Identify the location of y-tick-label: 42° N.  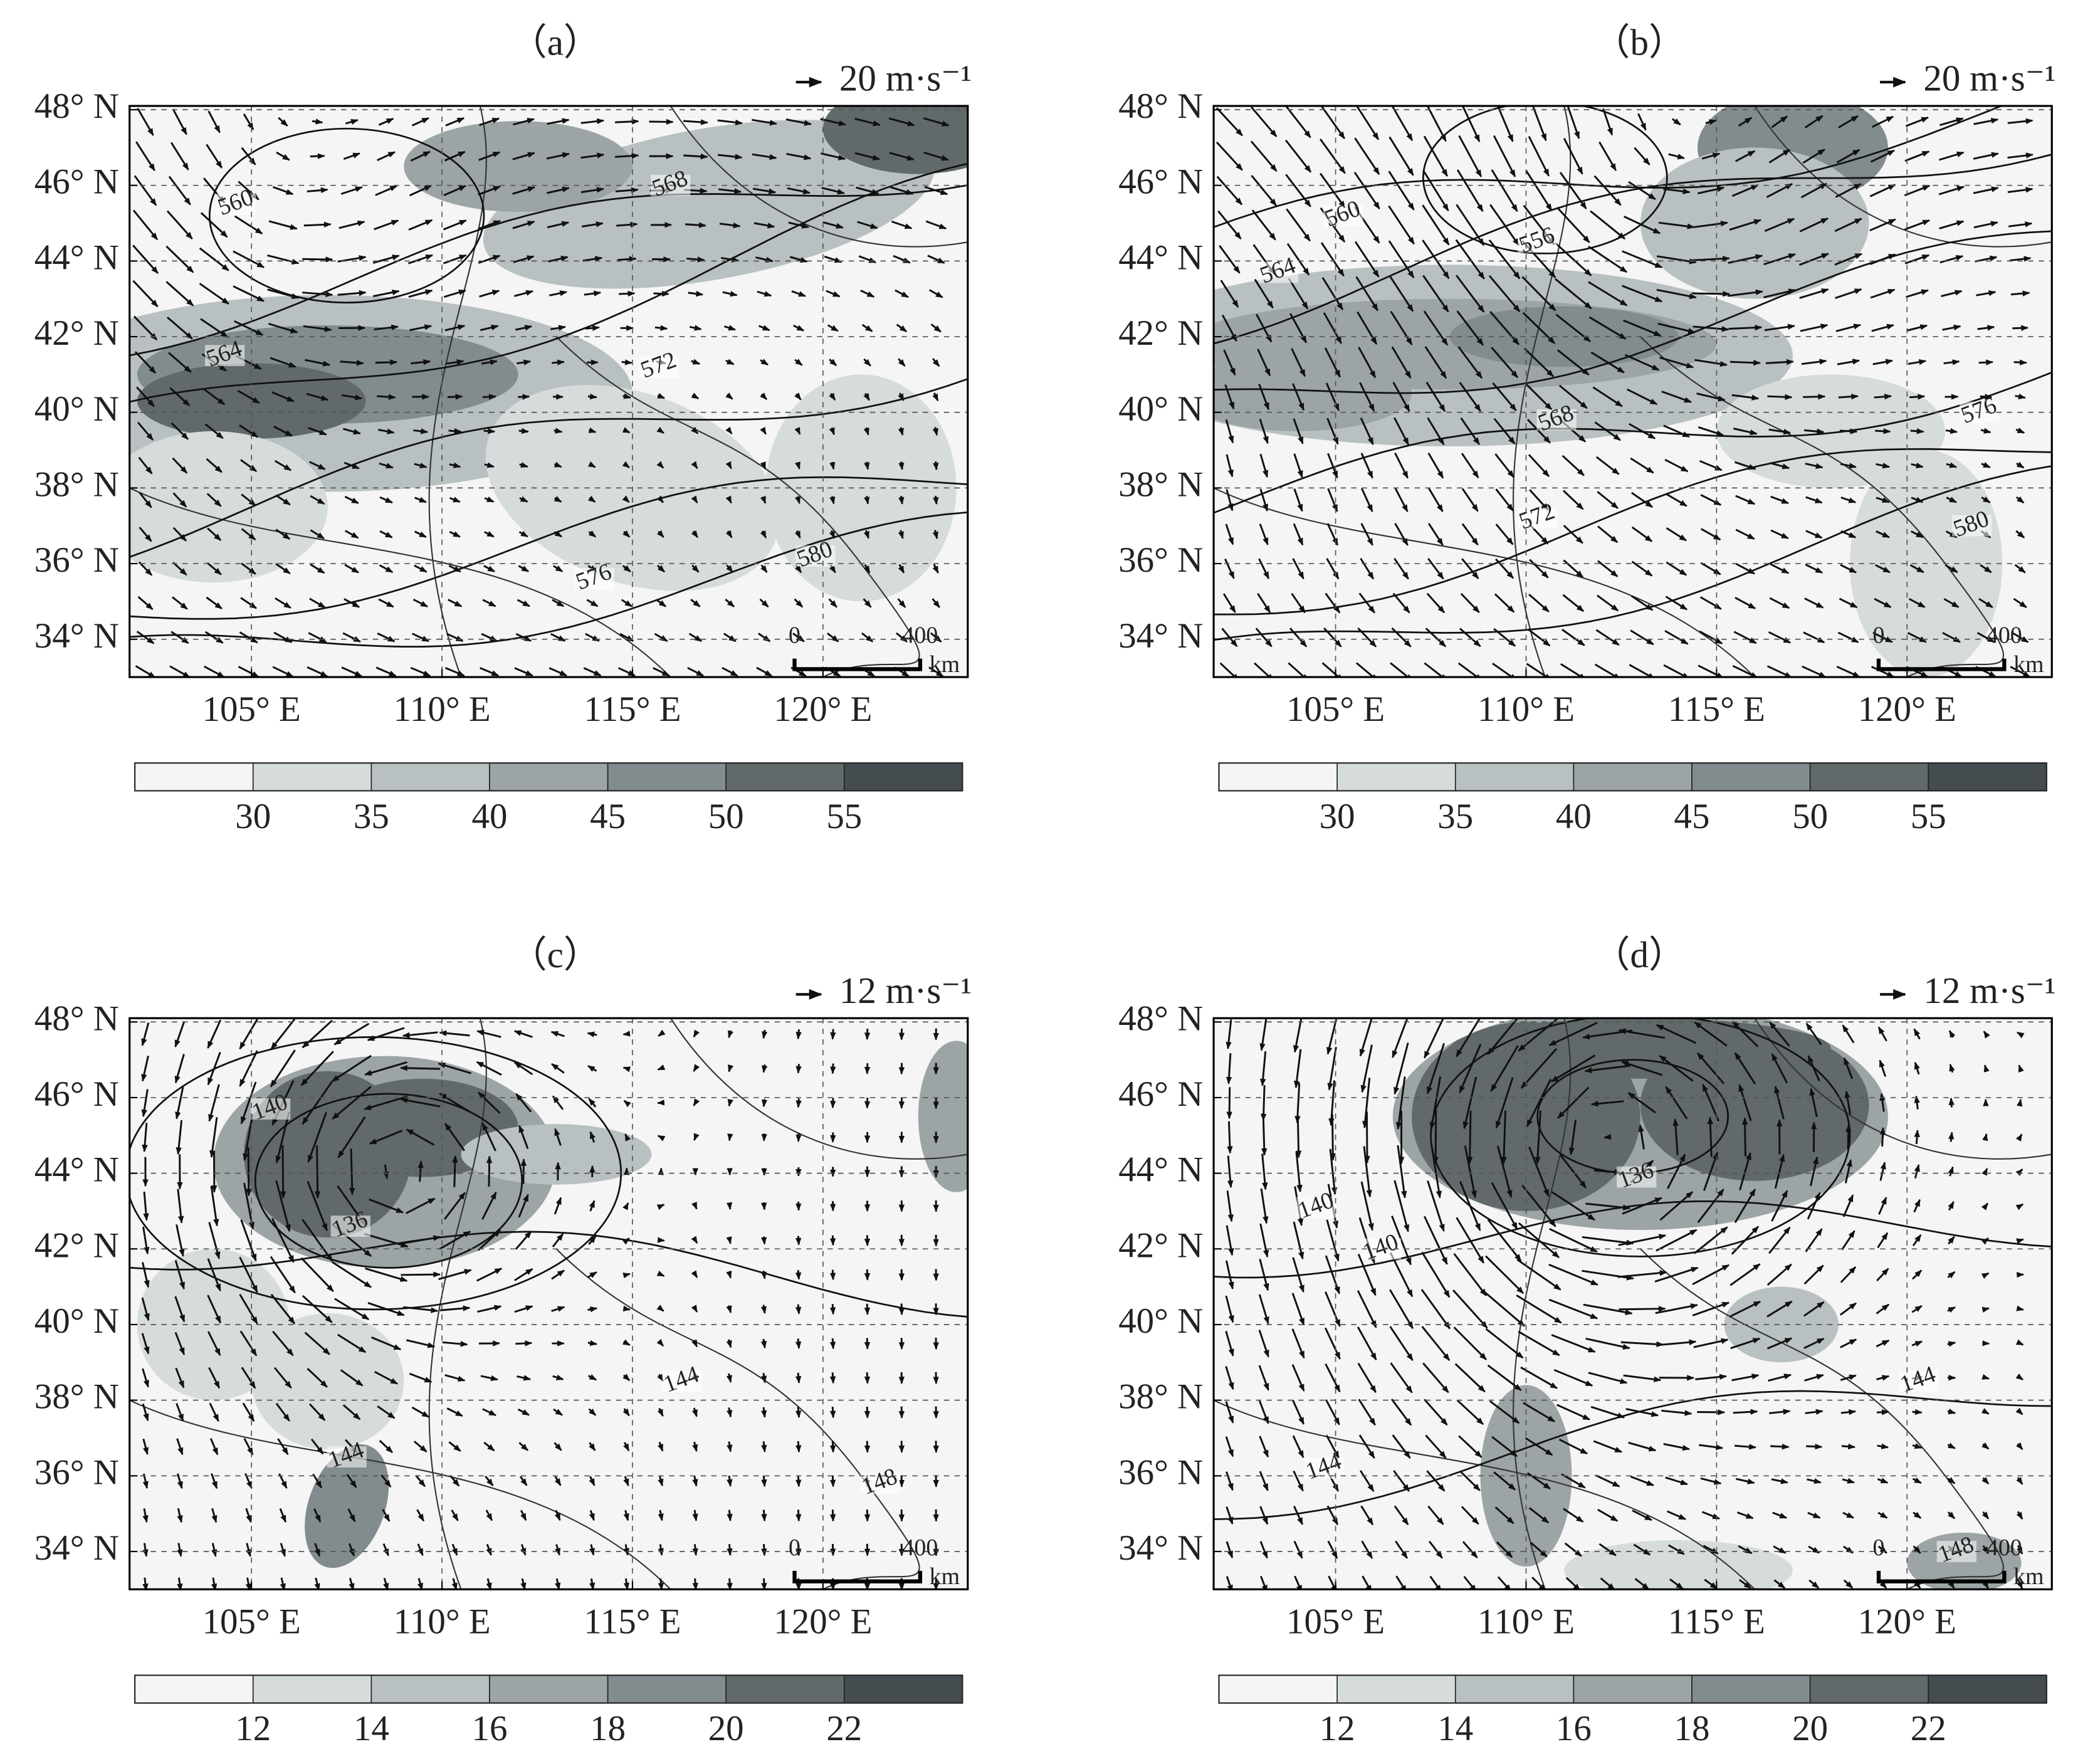
(1160, 333).